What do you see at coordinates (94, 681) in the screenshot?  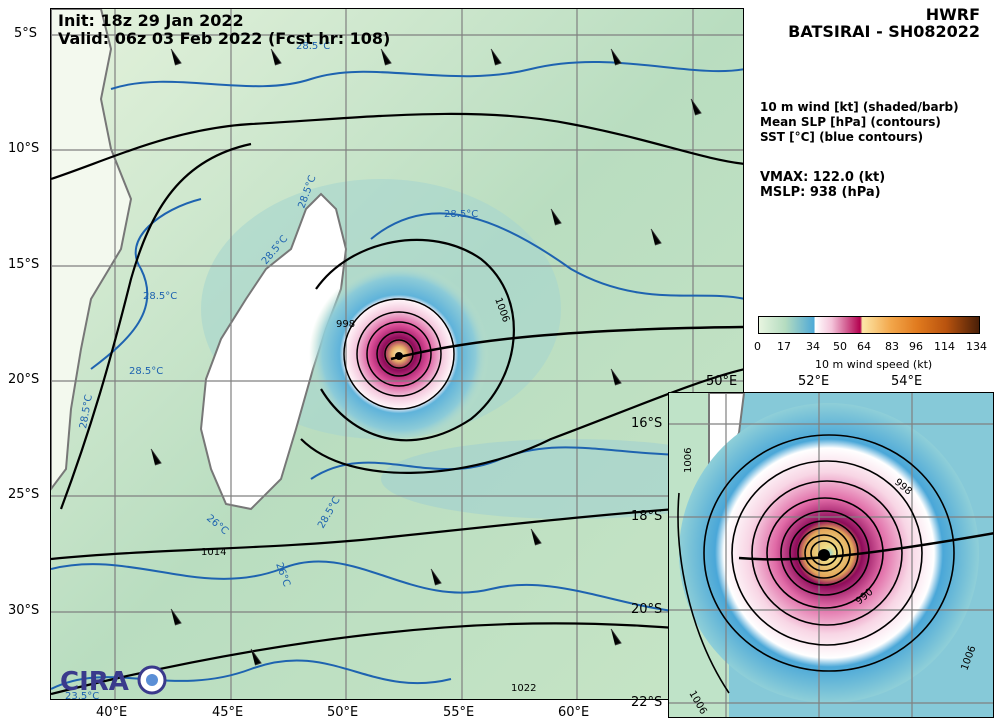 I see `svg-text: CIRA` at bounding box center [94, 681].